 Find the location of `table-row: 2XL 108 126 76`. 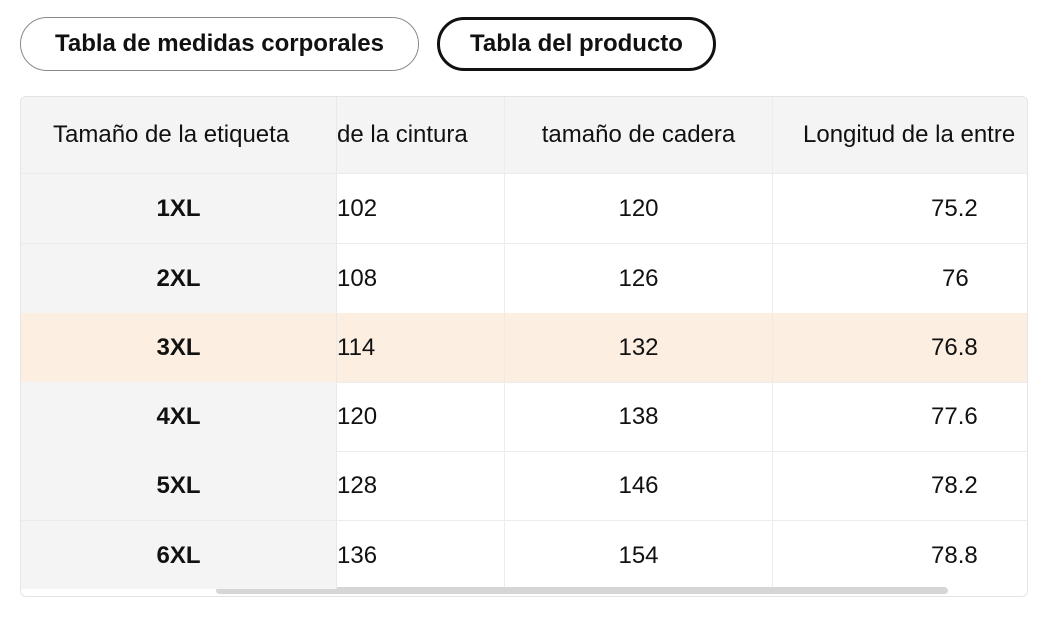

table-row: 2XL 108 126 76 is located at coordinates (524, 279).